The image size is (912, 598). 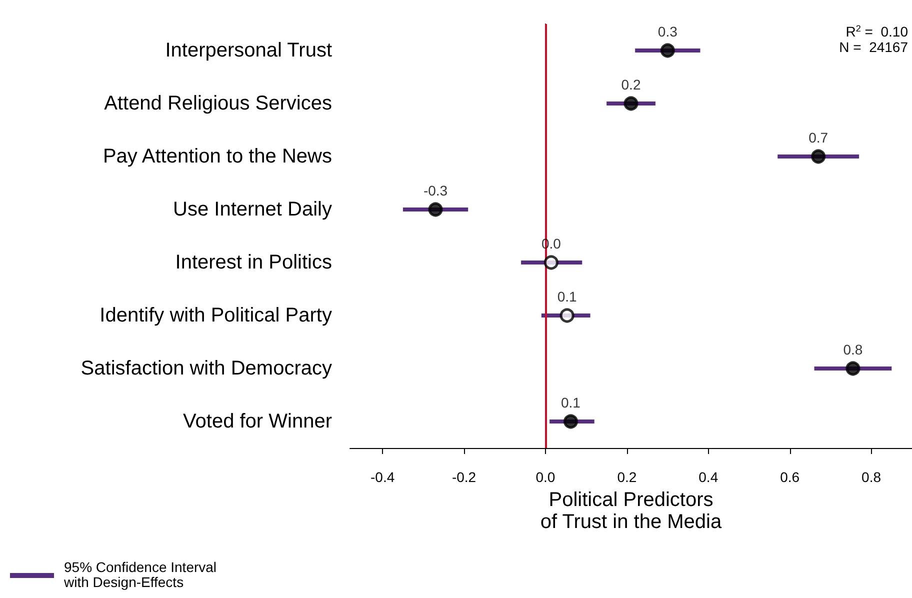 I want to click on x-tick-label: -0.2, so click(x=464, y=477).